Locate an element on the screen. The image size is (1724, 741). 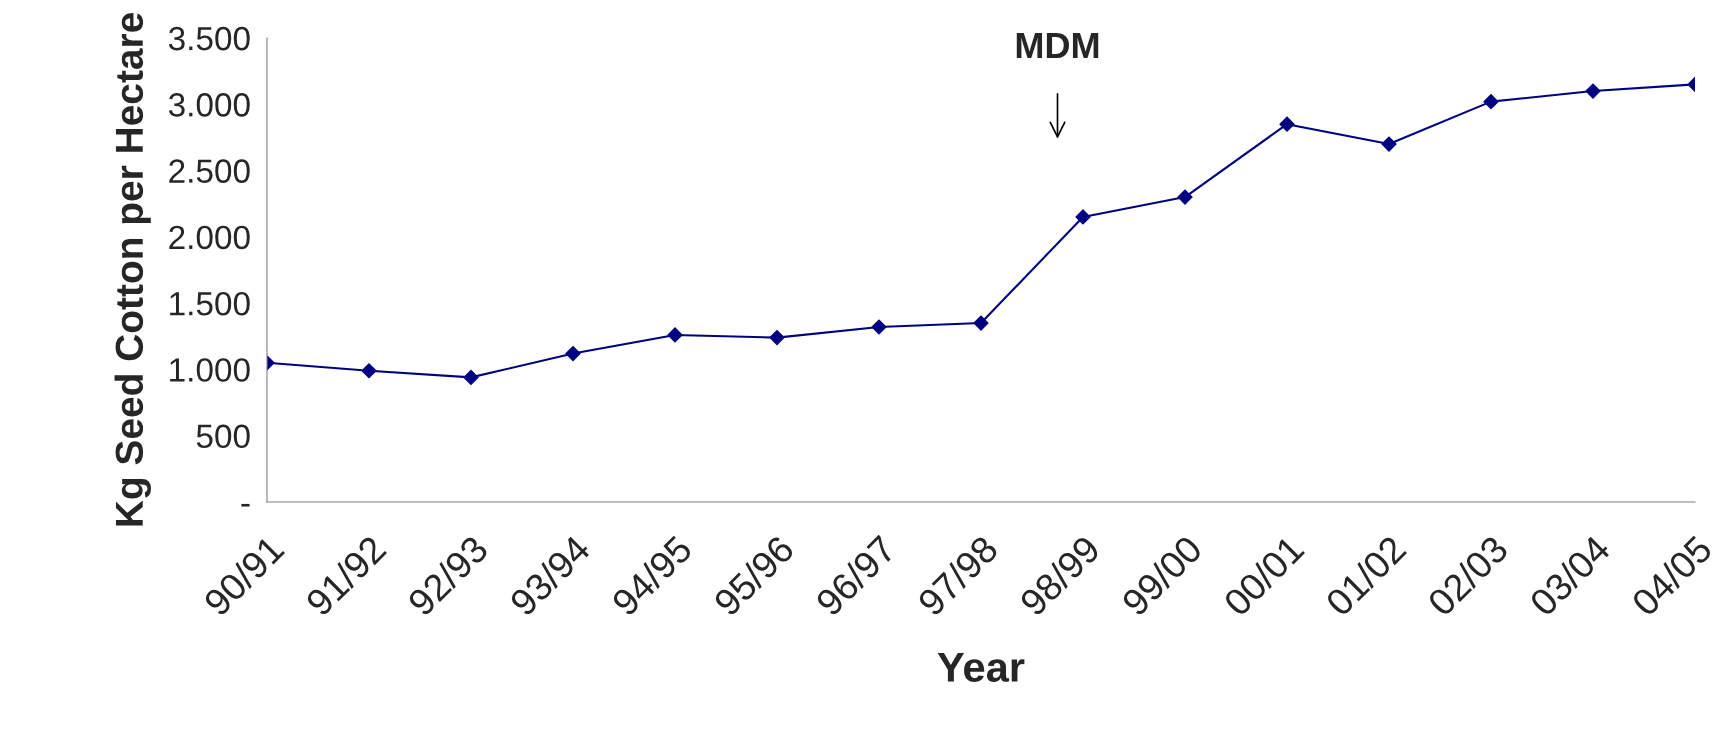
y-tick-label: 1.000 is located at coordinates (210, 370).